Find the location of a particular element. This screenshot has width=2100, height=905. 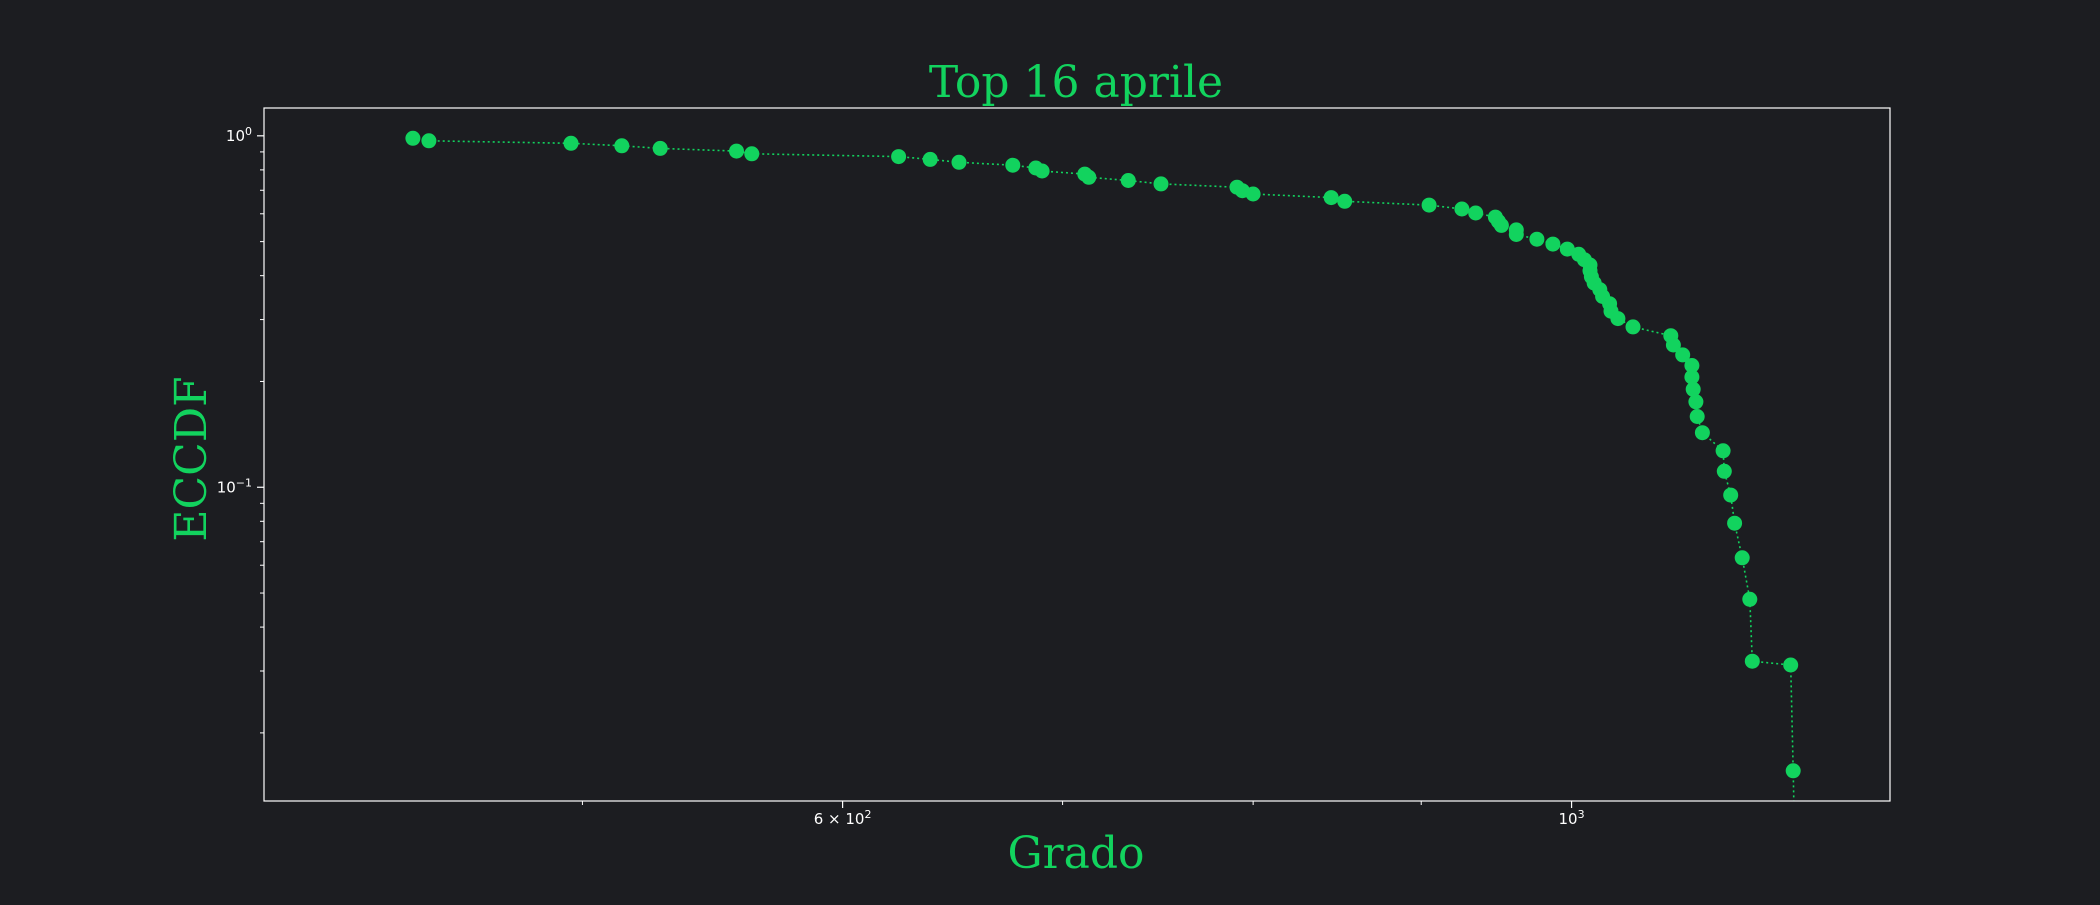

x-tick-label: 6 × 102 is located at coordinates (843, 818).